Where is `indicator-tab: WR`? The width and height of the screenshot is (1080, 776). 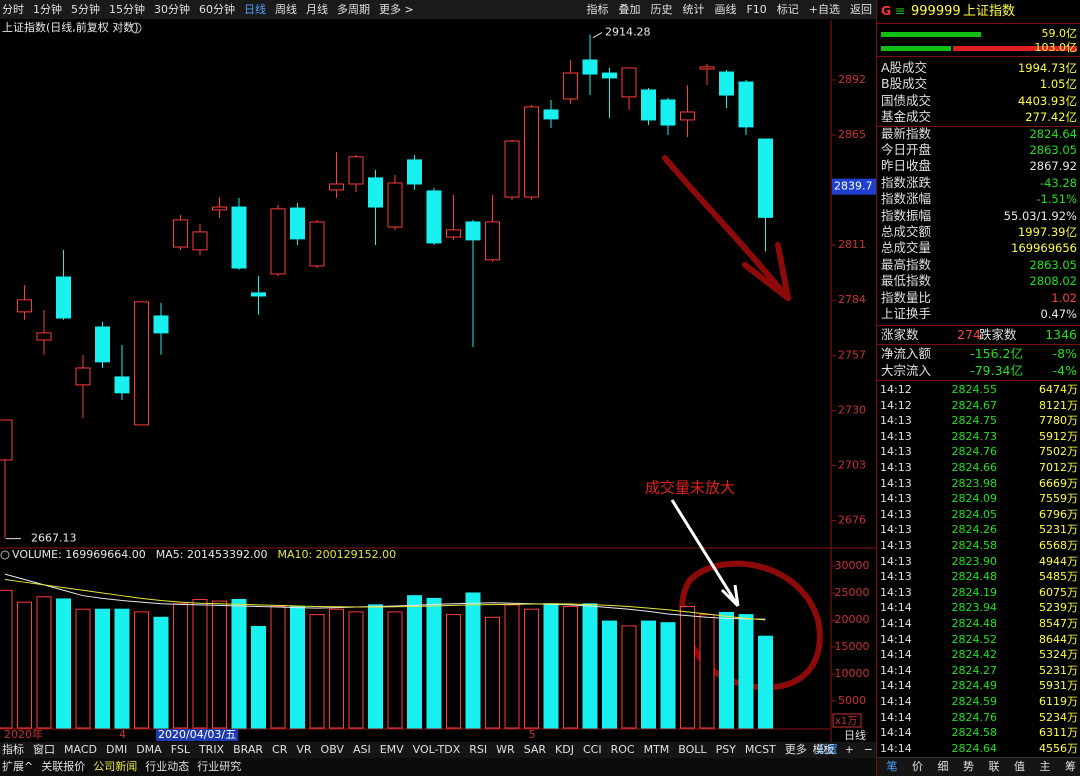
indicator-tab: WR is located at coordinates (505, 749).